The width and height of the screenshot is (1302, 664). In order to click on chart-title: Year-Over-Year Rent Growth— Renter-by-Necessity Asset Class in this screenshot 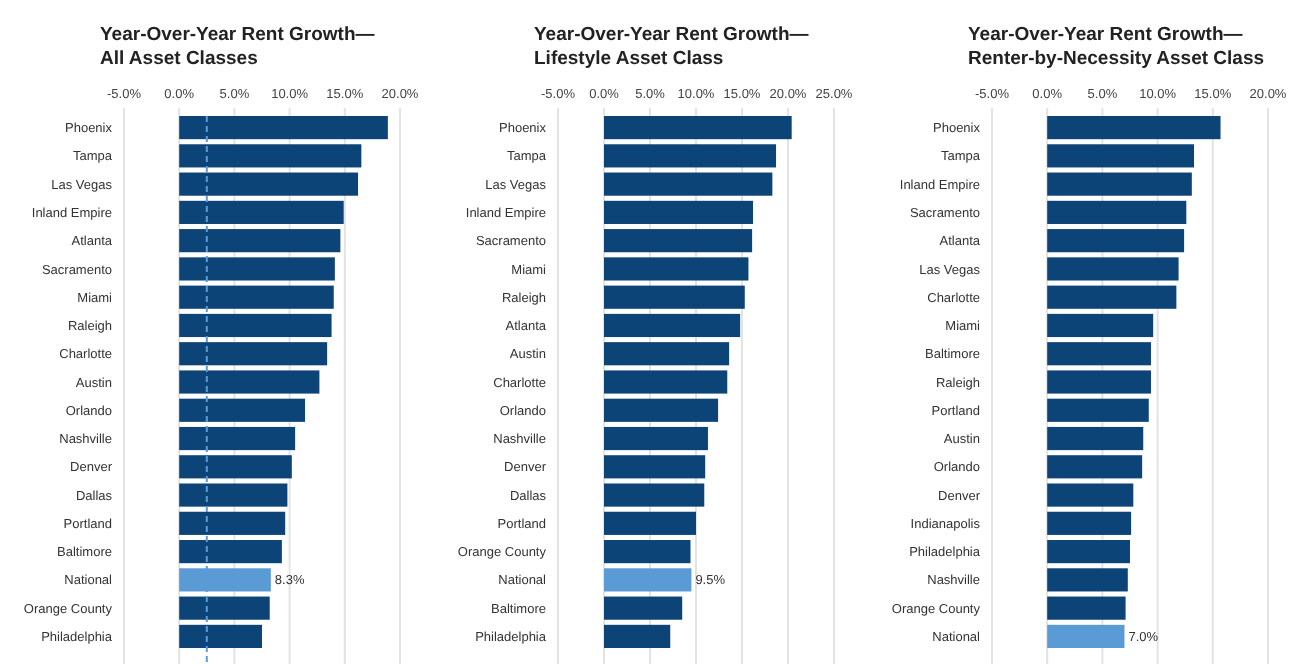, I will do `click(1116, 47)`.